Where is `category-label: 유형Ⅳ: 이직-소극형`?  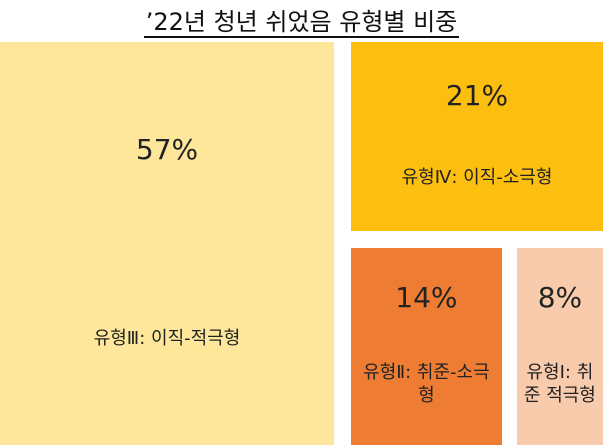 category-label: 유형Ⅳ: 이직-소극형 is located at coordinates (477, 178).